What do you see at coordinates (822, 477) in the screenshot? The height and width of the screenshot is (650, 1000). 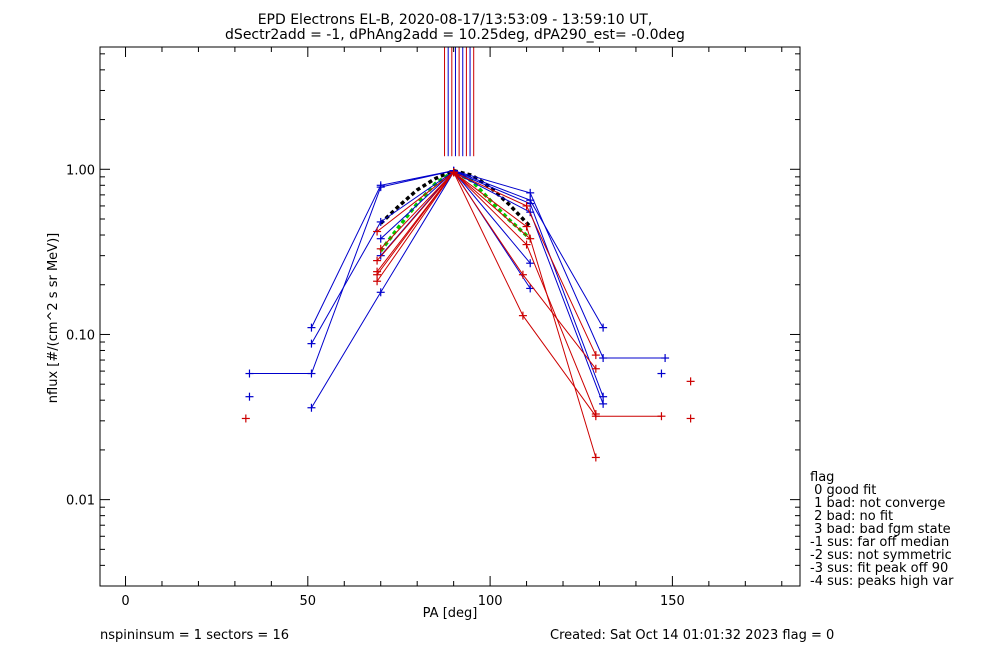 I see `legend-title: flag` at bounding box center [822, 477].